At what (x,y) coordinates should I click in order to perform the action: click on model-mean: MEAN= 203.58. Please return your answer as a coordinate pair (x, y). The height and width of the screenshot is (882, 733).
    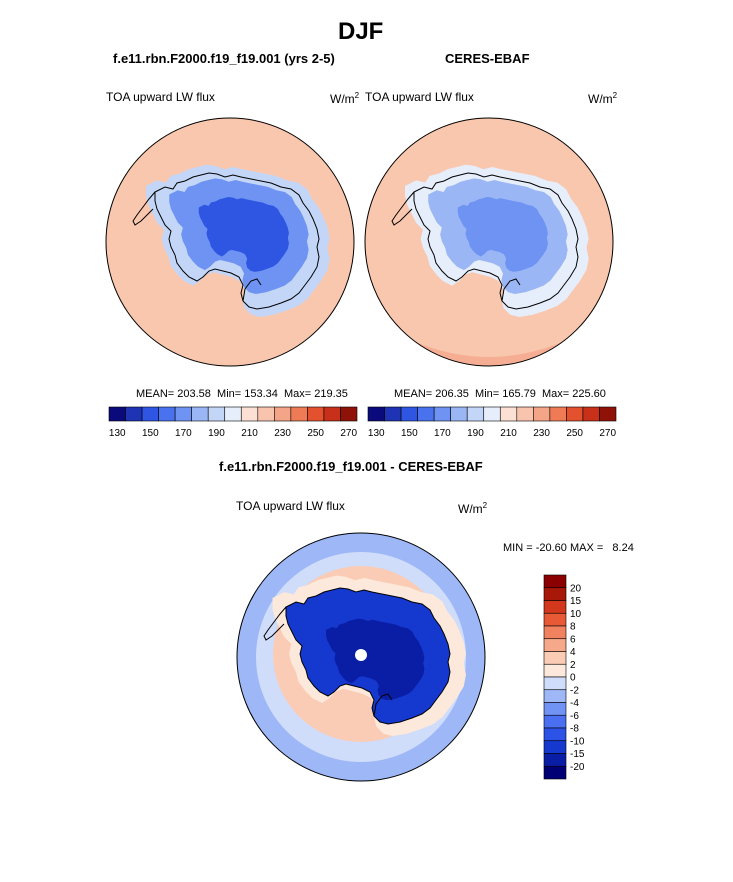
    Looking at the image, I should click on (173, 394).